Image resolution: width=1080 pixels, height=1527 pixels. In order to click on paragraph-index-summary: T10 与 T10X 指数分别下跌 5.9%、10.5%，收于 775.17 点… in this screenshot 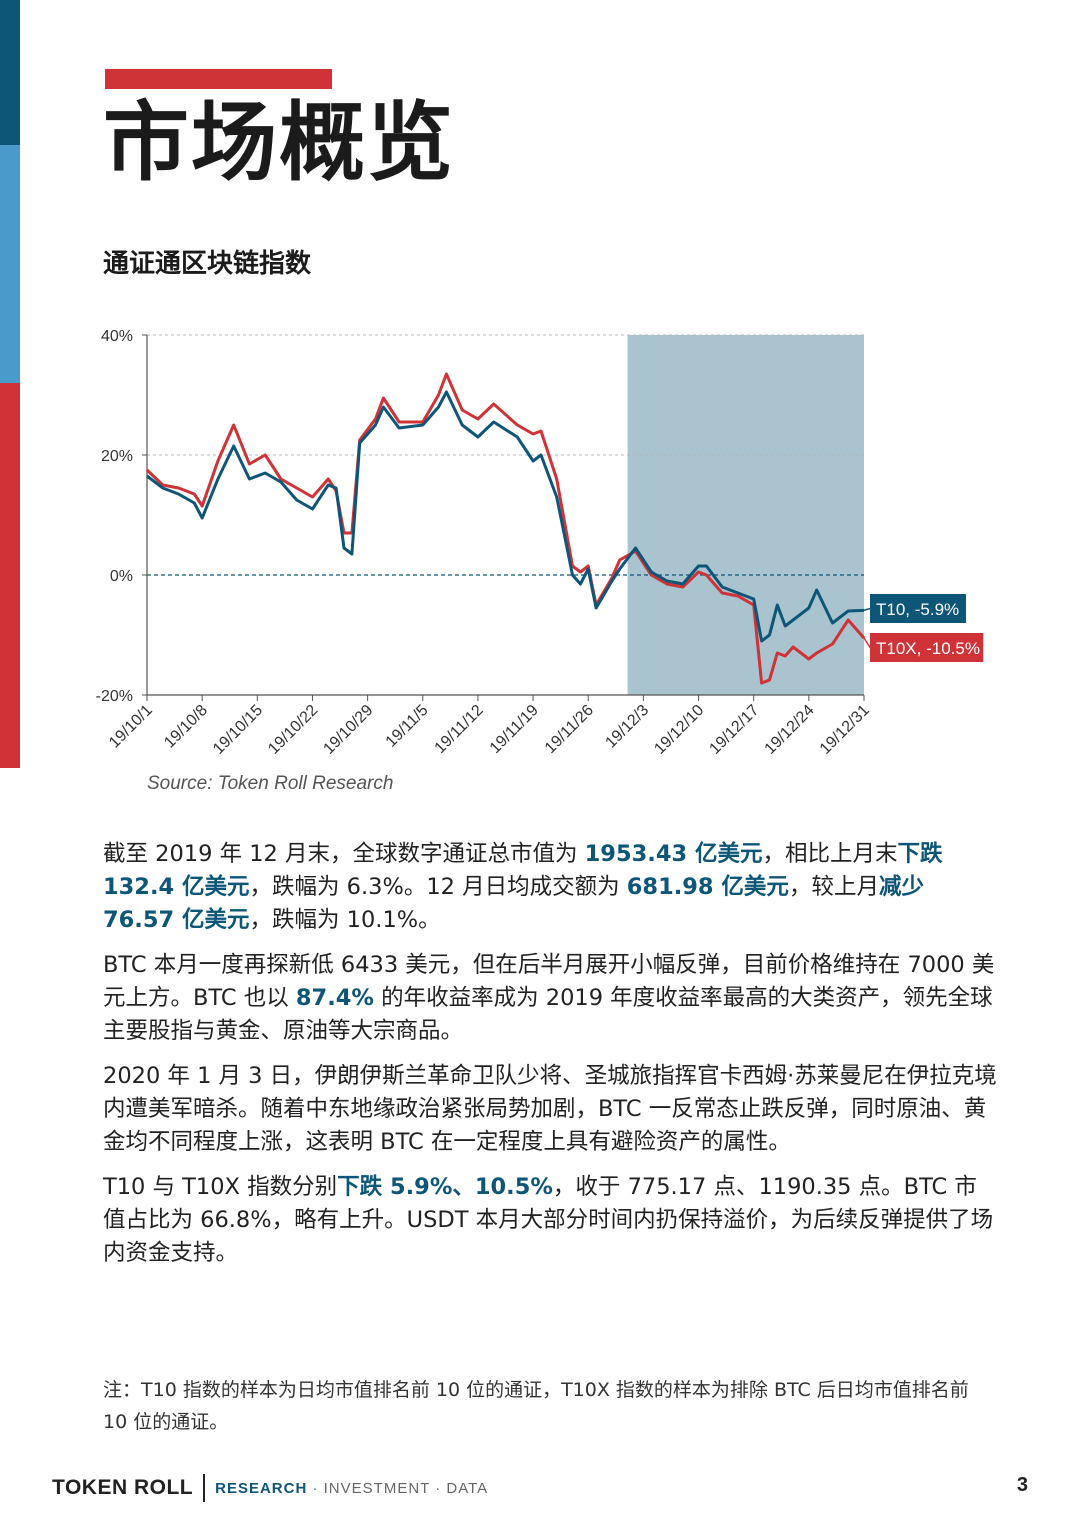, I will do `click(550, 1220)`.